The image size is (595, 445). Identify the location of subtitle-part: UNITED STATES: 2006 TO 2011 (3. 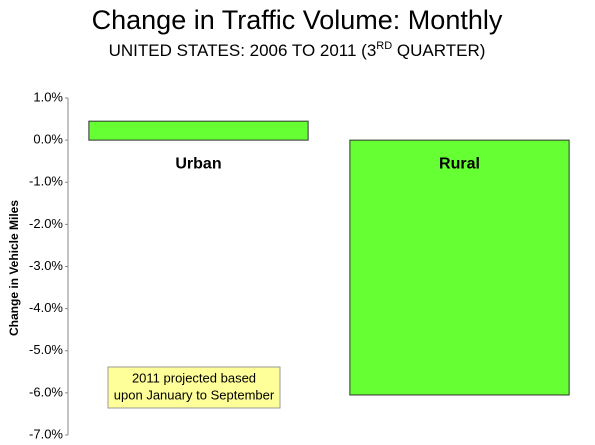
(243, 50).